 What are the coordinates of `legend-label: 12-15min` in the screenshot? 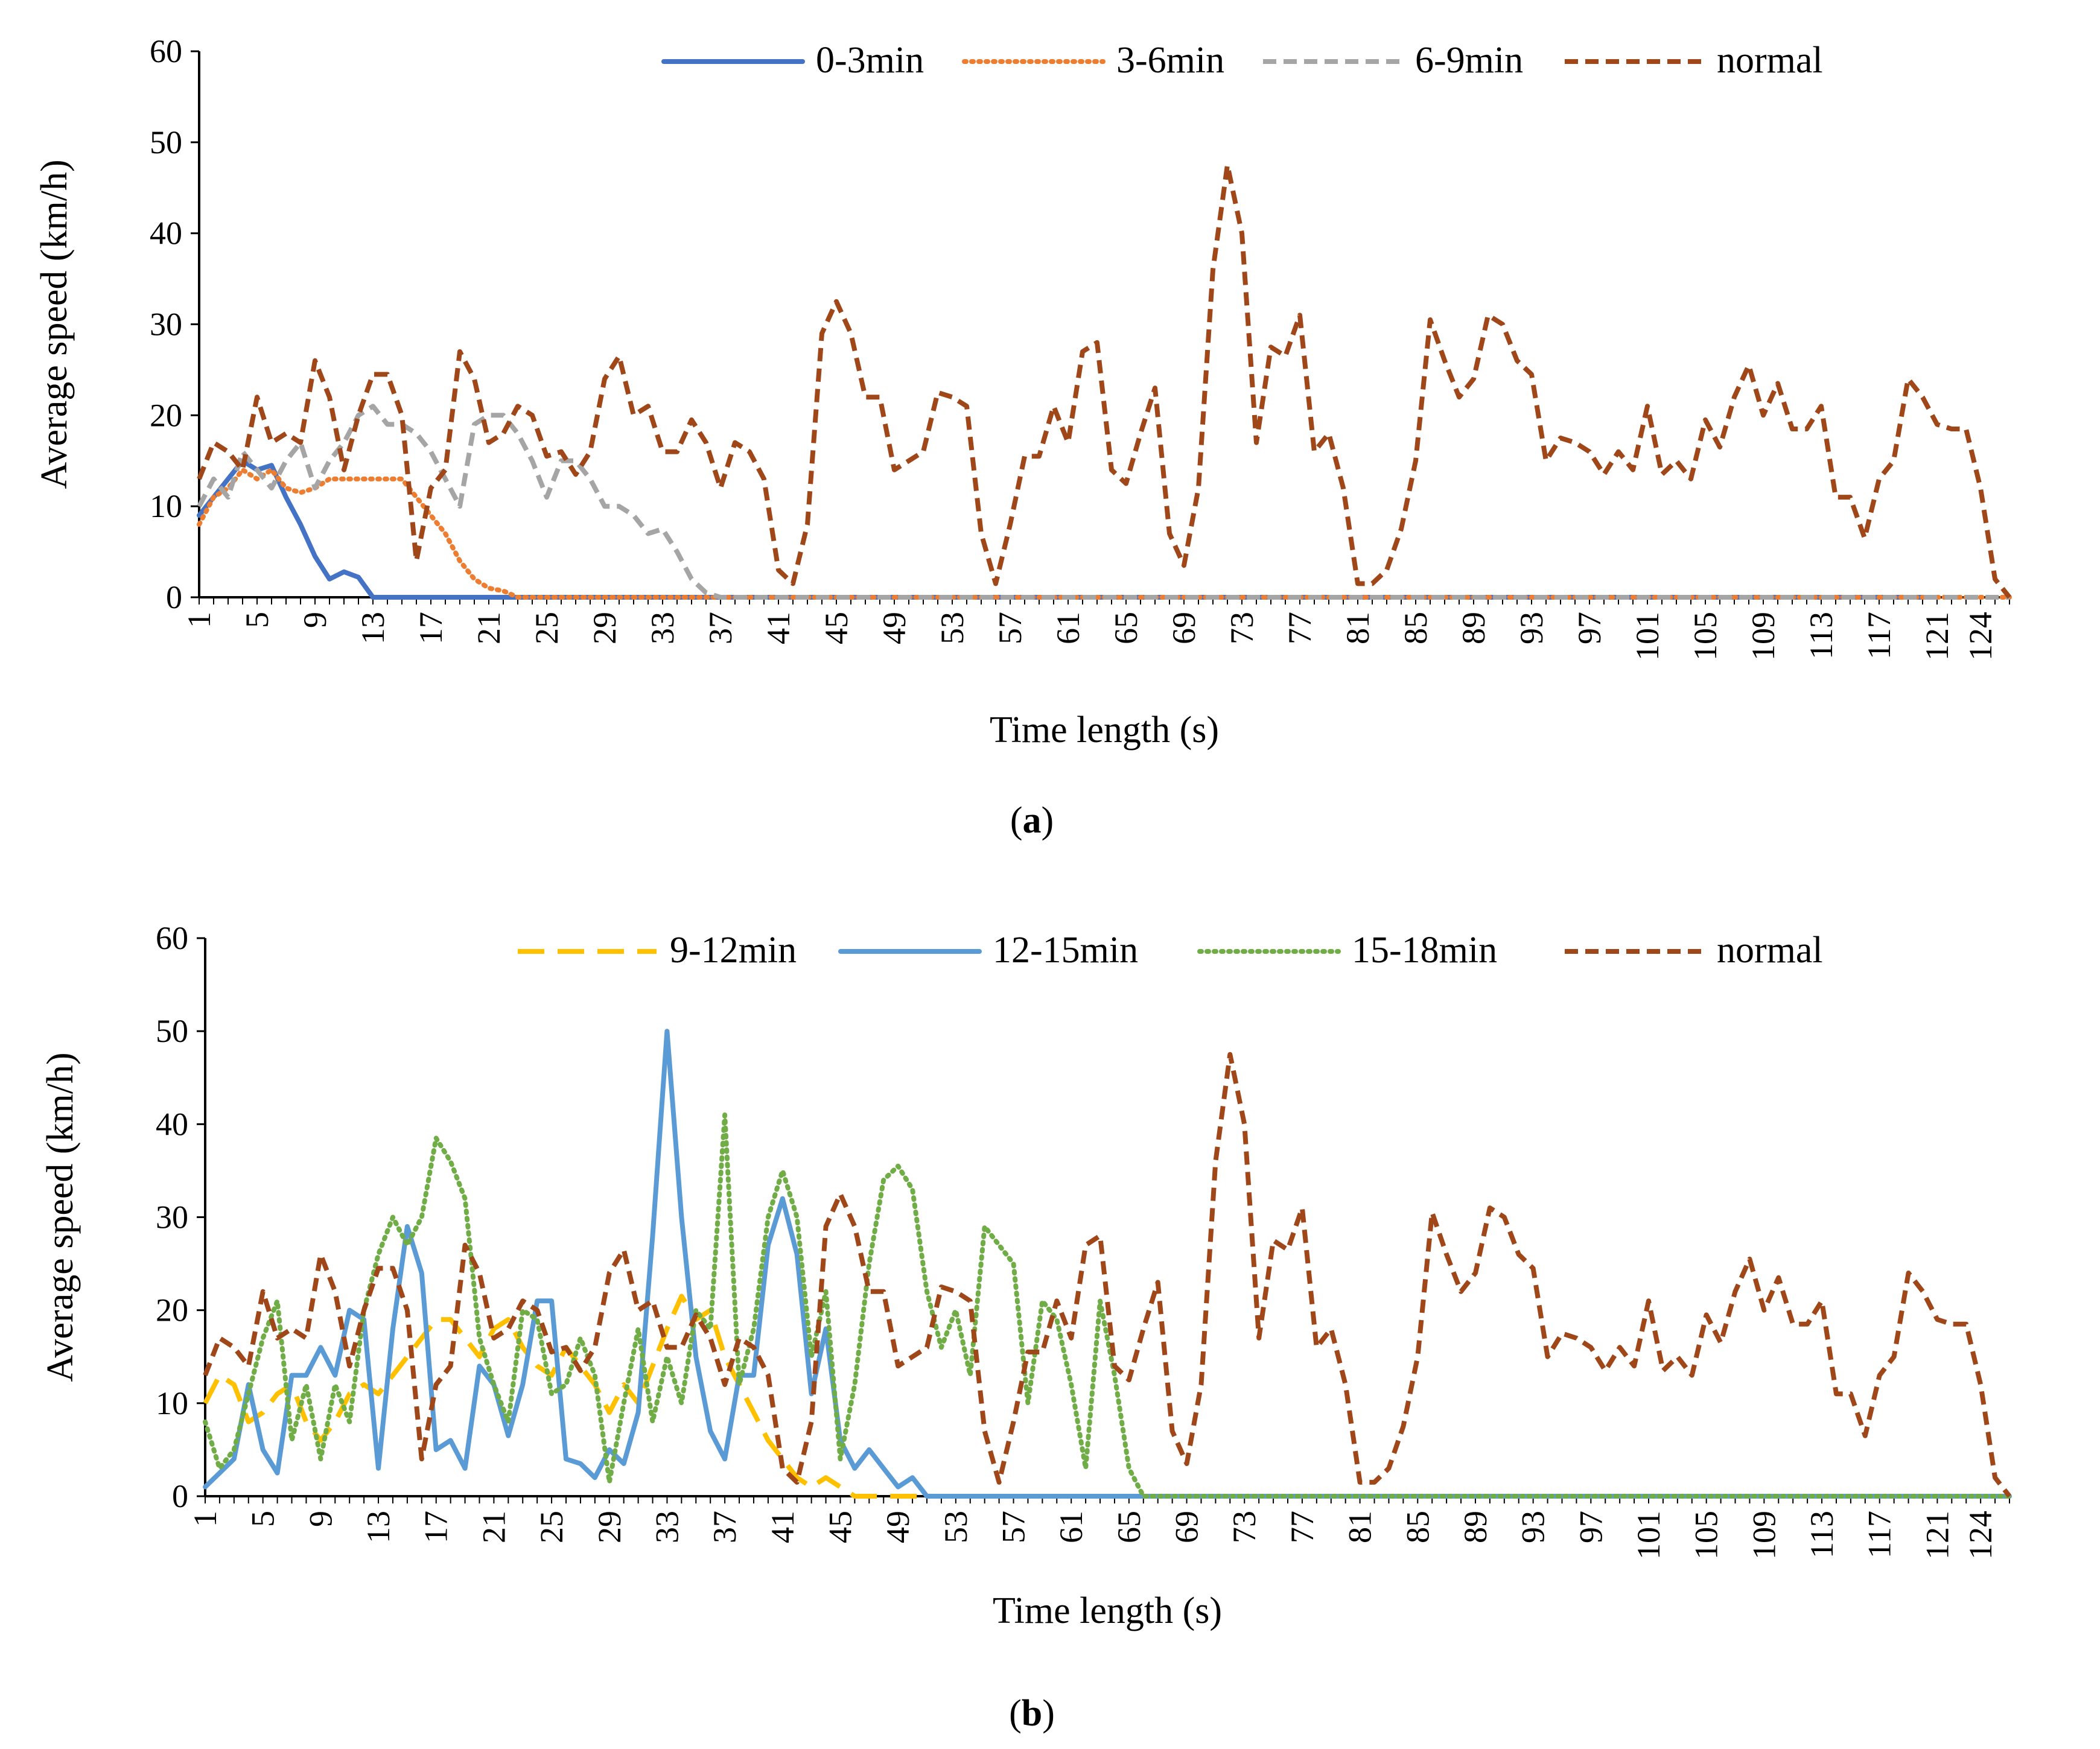 It's located at (1065, 950).